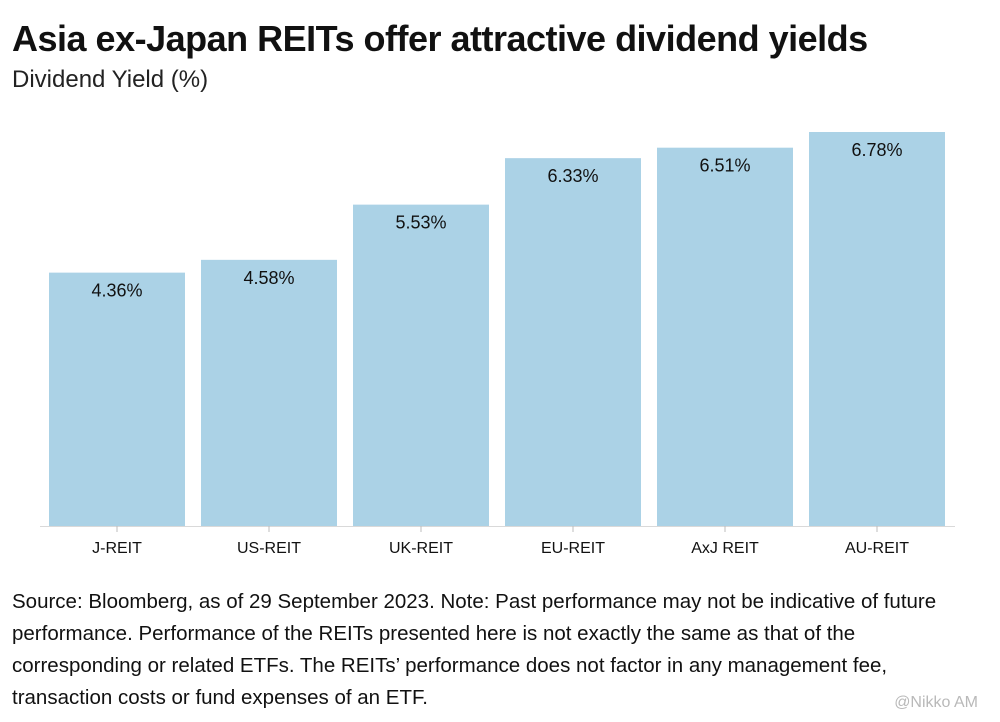 The height and width of the screenshot is (722, 1000). Describe the element at coordinates (724, 166) in the screenshot. I see `data-label: 6.51%` at that location.